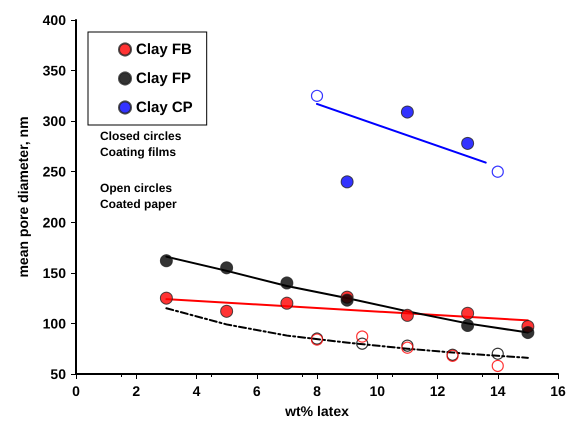 The height and width of the screenshot is (425, 577). I want to click on annotation: Open circles Coated paper, so click(139, 196).